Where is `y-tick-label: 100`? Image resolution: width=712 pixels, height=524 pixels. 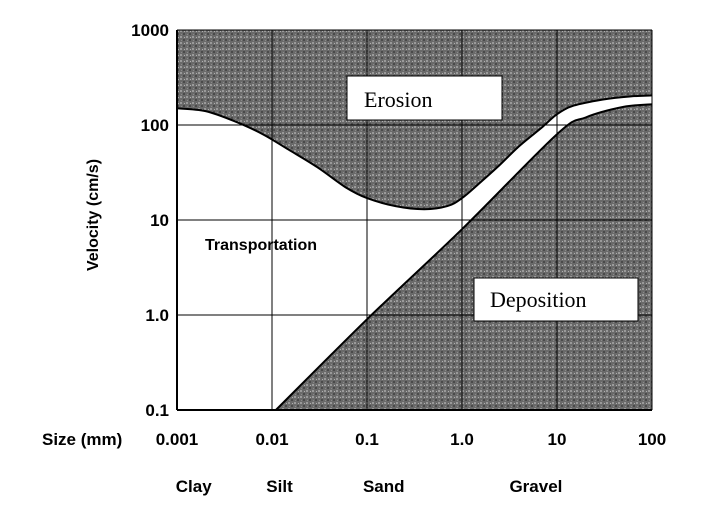 y-tick-label: 100 is located at coordinates (155, 125).